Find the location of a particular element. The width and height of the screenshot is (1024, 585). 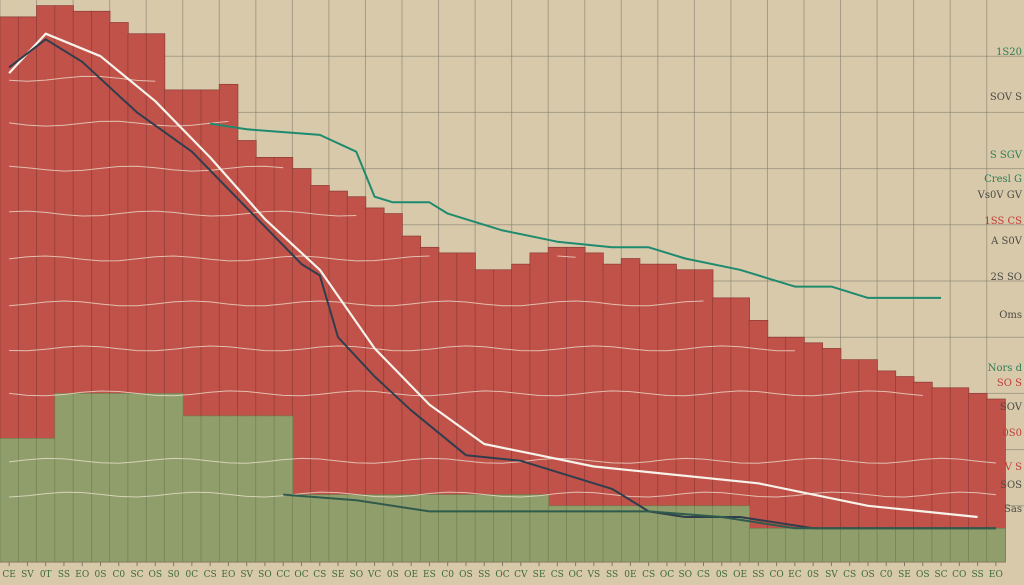

x-tick-label: 0C is located at coordinates (192, 575).